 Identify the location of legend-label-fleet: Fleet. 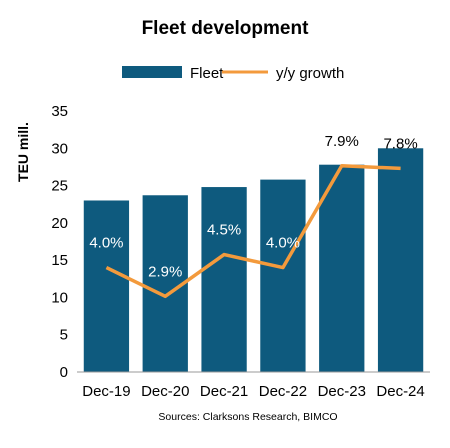
(207, 73).